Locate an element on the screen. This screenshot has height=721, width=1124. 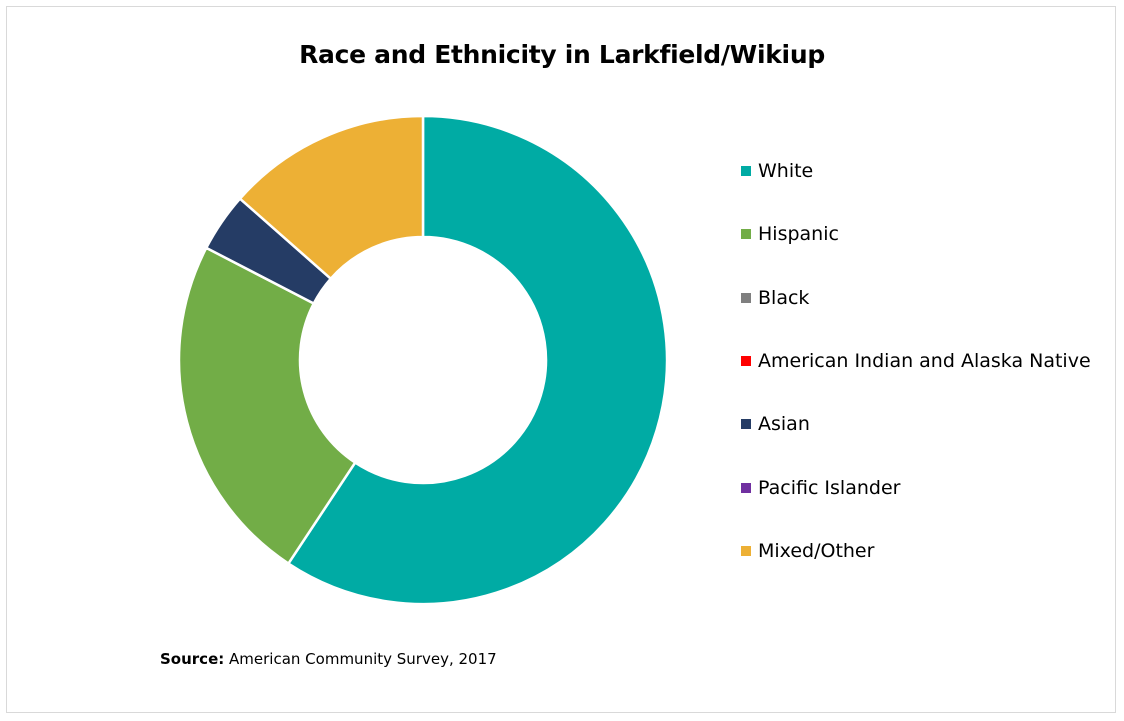
legend-item-black: Black is located at coordinates (775, 298).